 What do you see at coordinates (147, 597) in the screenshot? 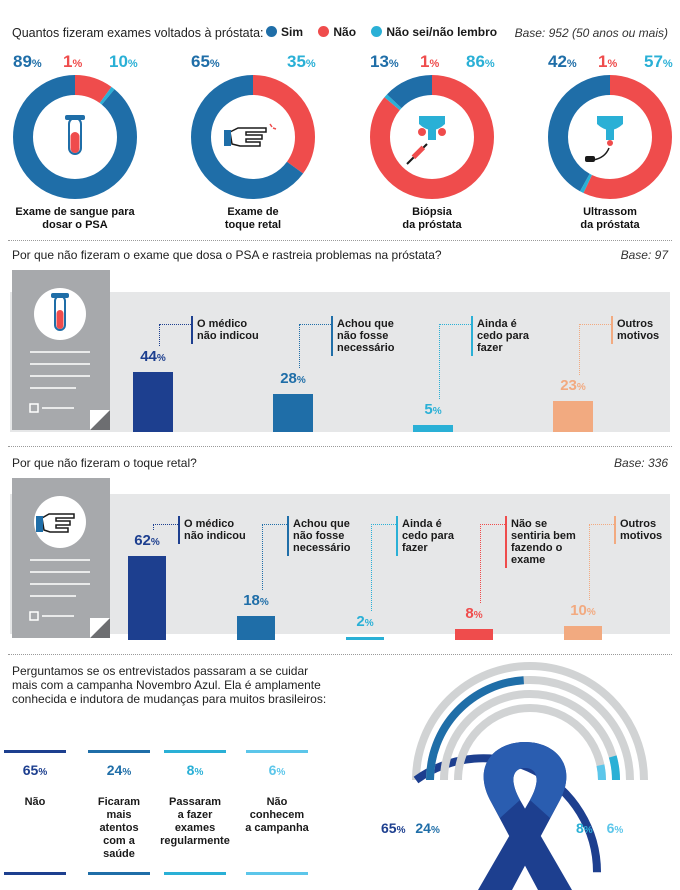
I see `bar-o-medico-nao-indicou` at bounding box center [147, 597].